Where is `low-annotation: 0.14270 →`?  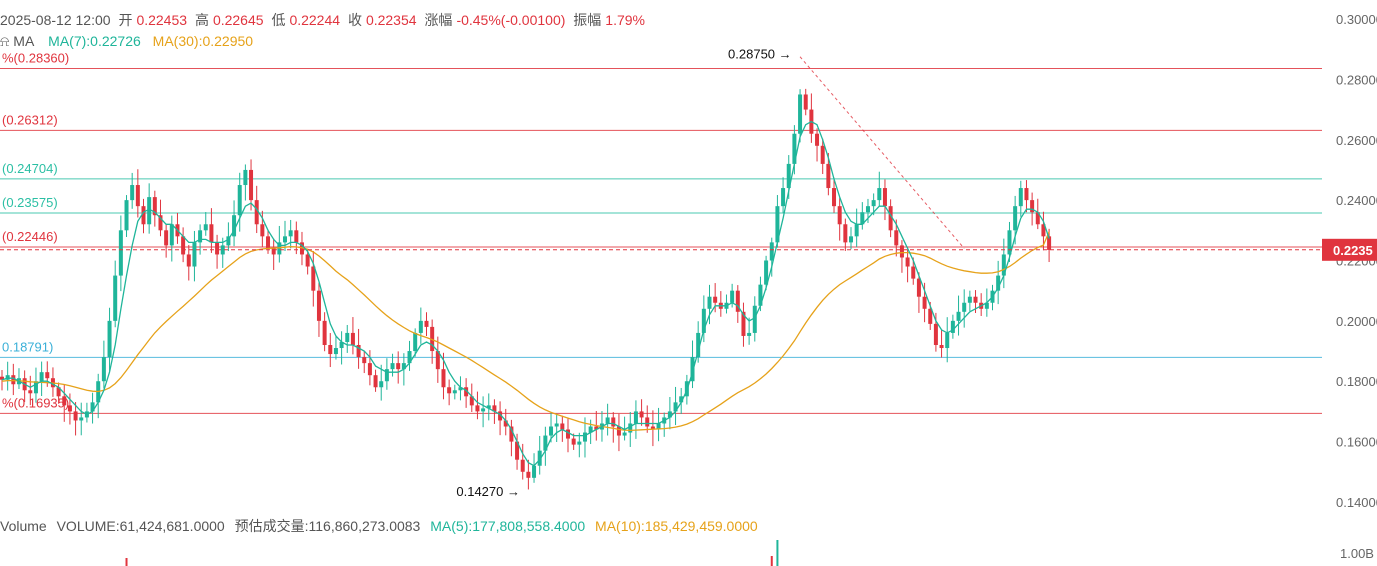 low-annotation: 0.14270 → is located at coordinates (488, 491).